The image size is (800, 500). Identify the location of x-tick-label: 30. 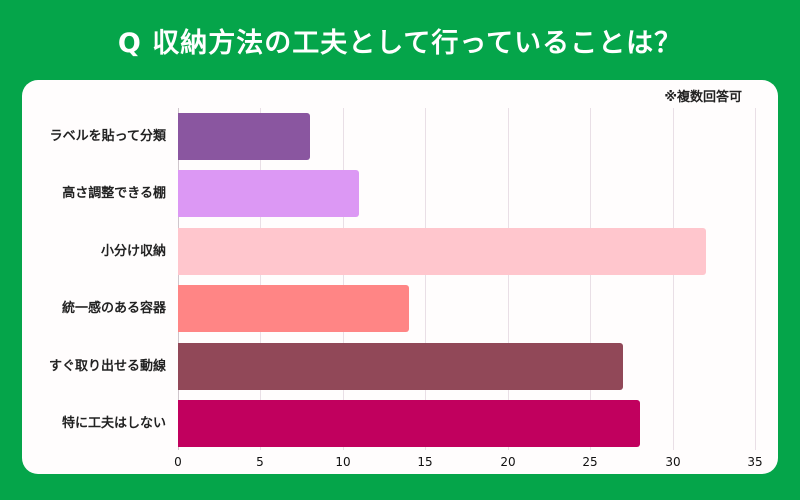
(673, 462).